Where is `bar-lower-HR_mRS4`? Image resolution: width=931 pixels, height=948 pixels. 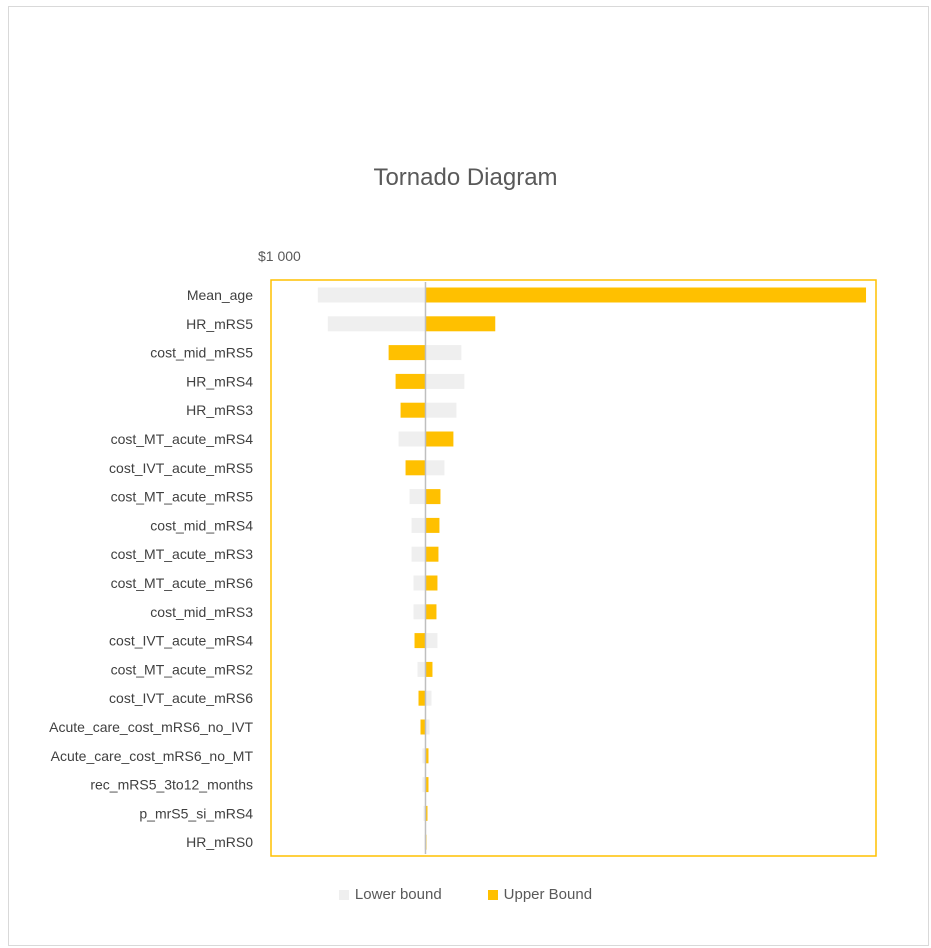 bar-lower-HR_mRS4 is located at coordinates (445, 381).